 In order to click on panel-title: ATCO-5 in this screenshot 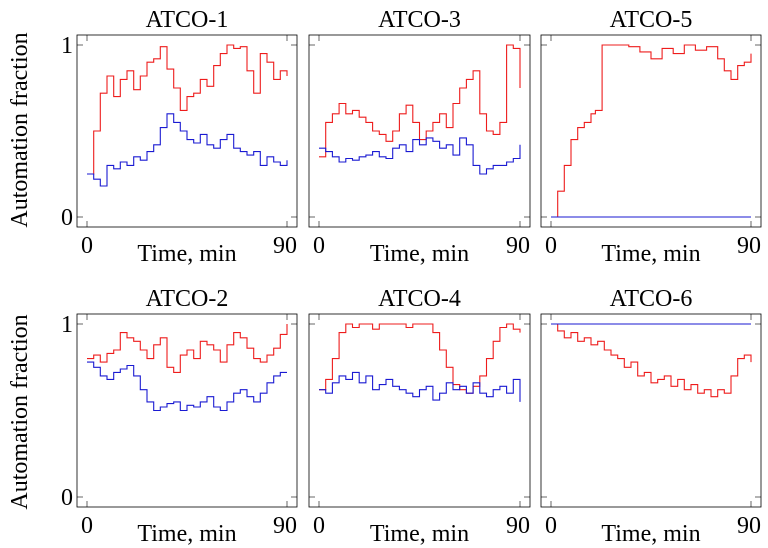, I will do `click(651, 20)`.